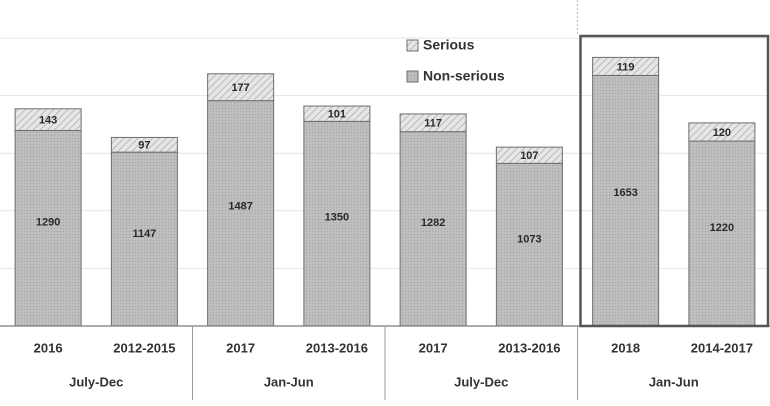 The image size is (770, 406). I want to click on data-label-serious: 97, so click(144, 146).